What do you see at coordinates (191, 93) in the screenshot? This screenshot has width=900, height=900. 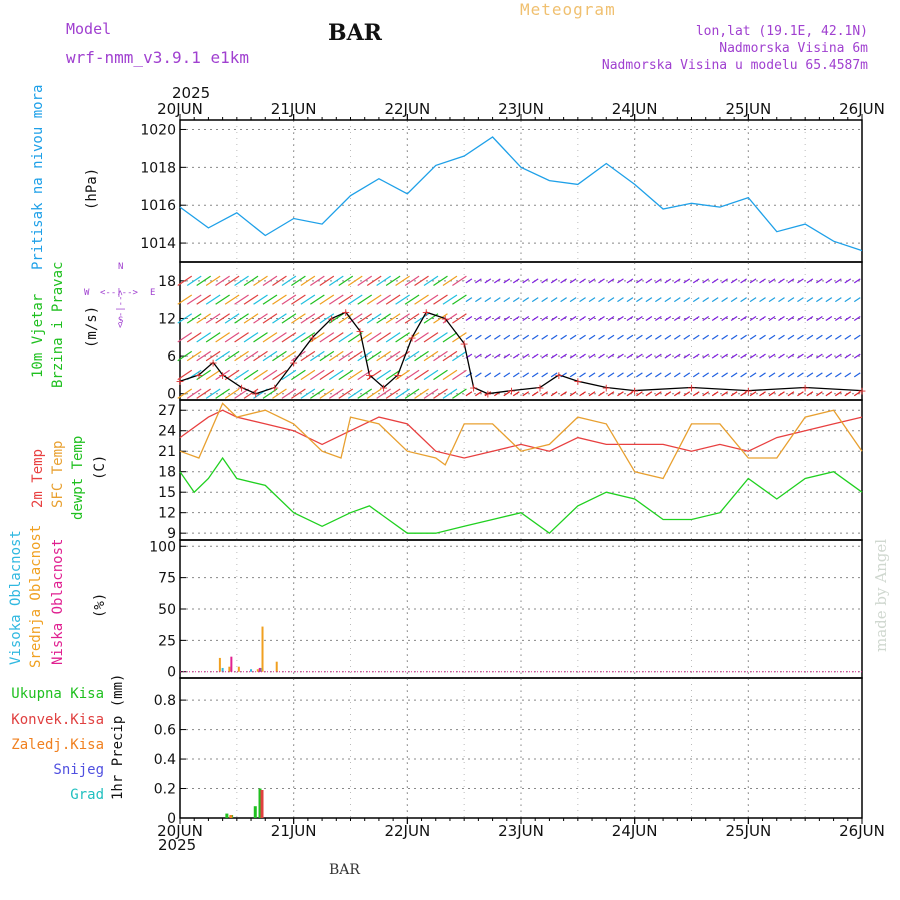 I see `year-top: 2025` at bounding box center [191, 93].